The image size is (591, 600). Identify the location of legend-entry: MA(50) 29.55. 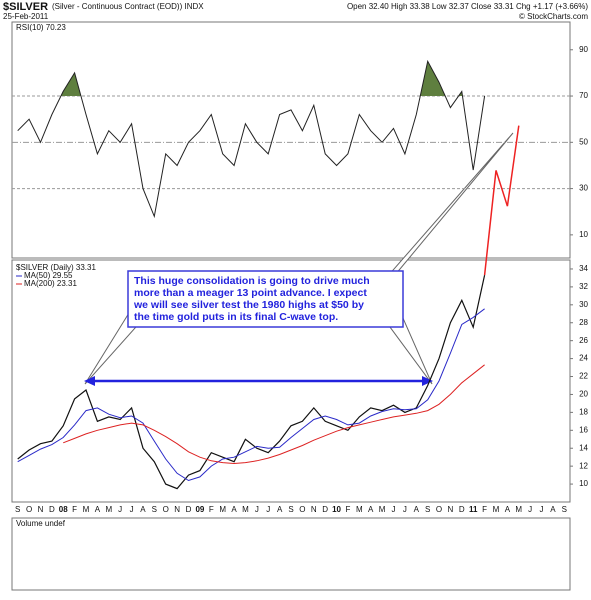
(48, 275).